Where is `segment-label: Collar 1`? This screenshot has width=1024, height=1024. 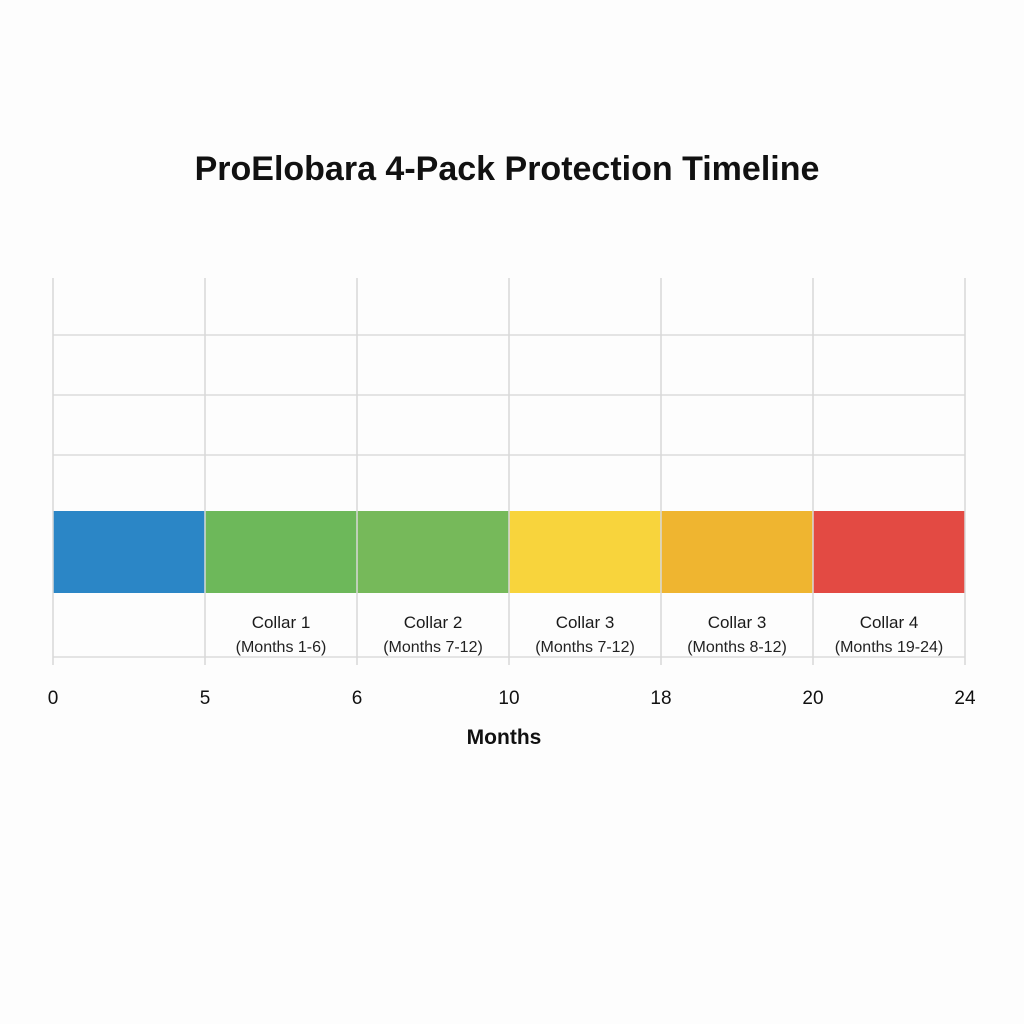 segment-label: Collar 1 is located at coordinates (281, 622).